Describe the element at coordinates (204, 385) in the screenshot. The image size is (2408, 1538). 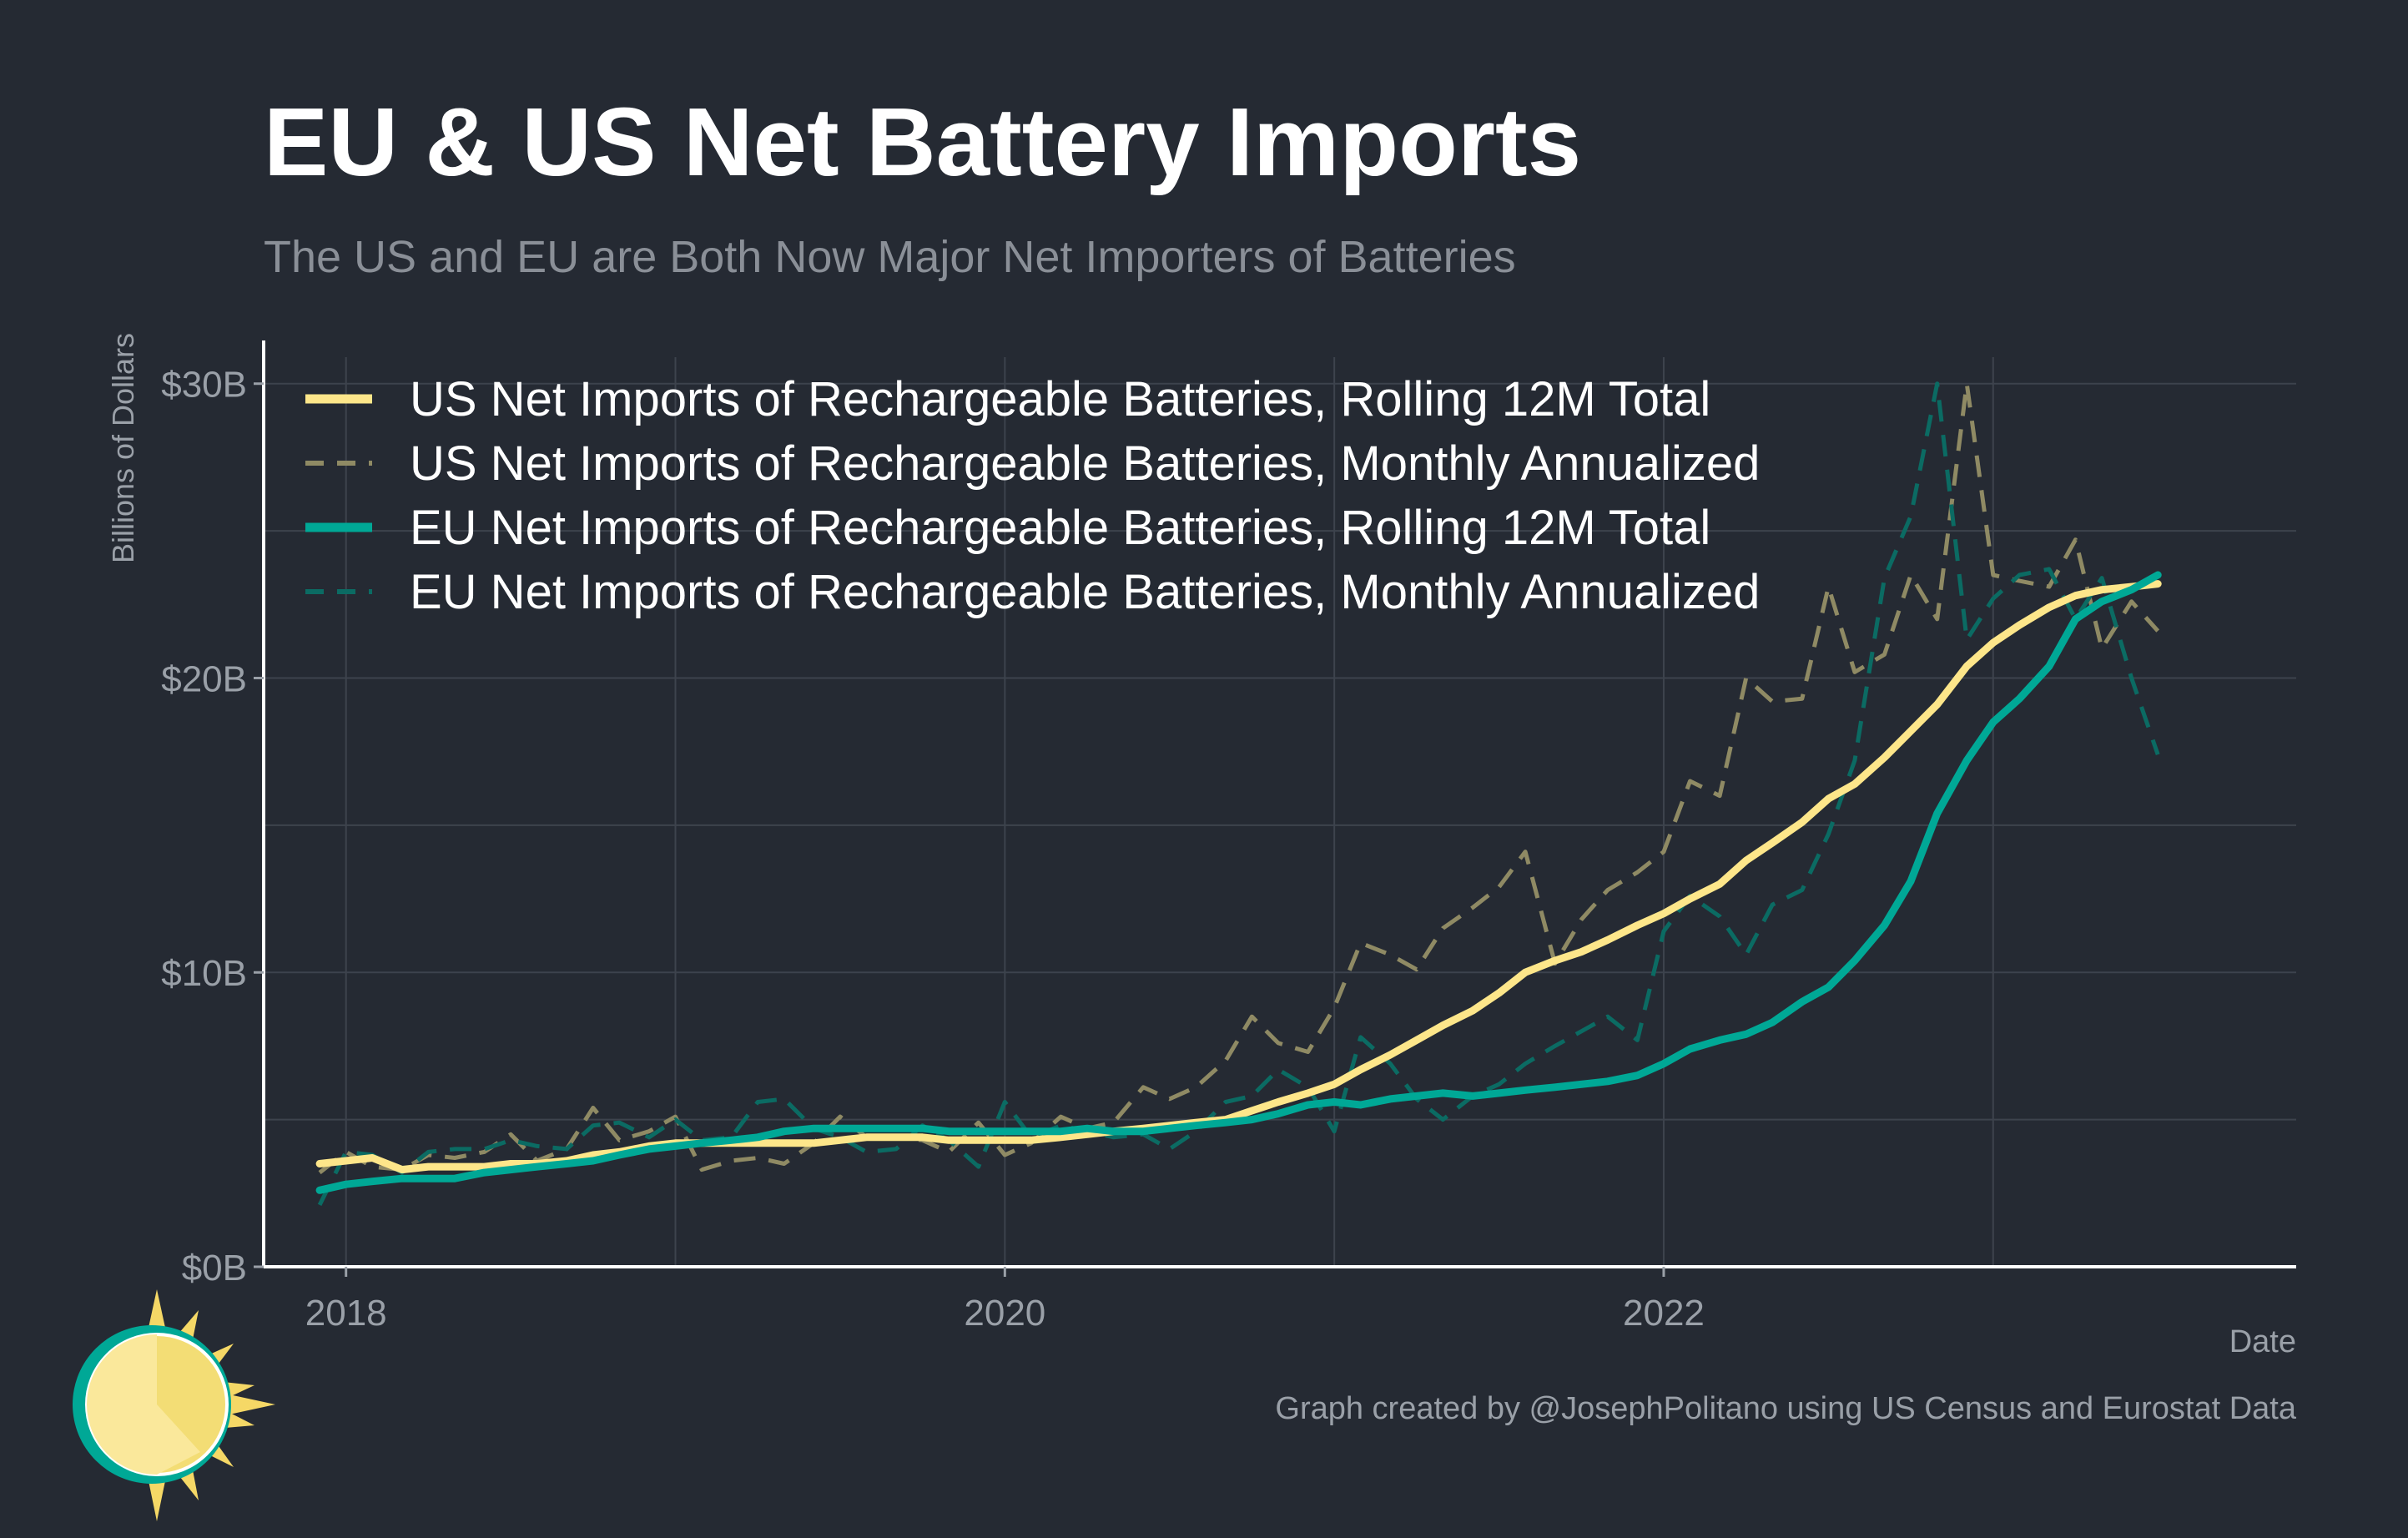
I see `y-tick-label: $30B` at that location.